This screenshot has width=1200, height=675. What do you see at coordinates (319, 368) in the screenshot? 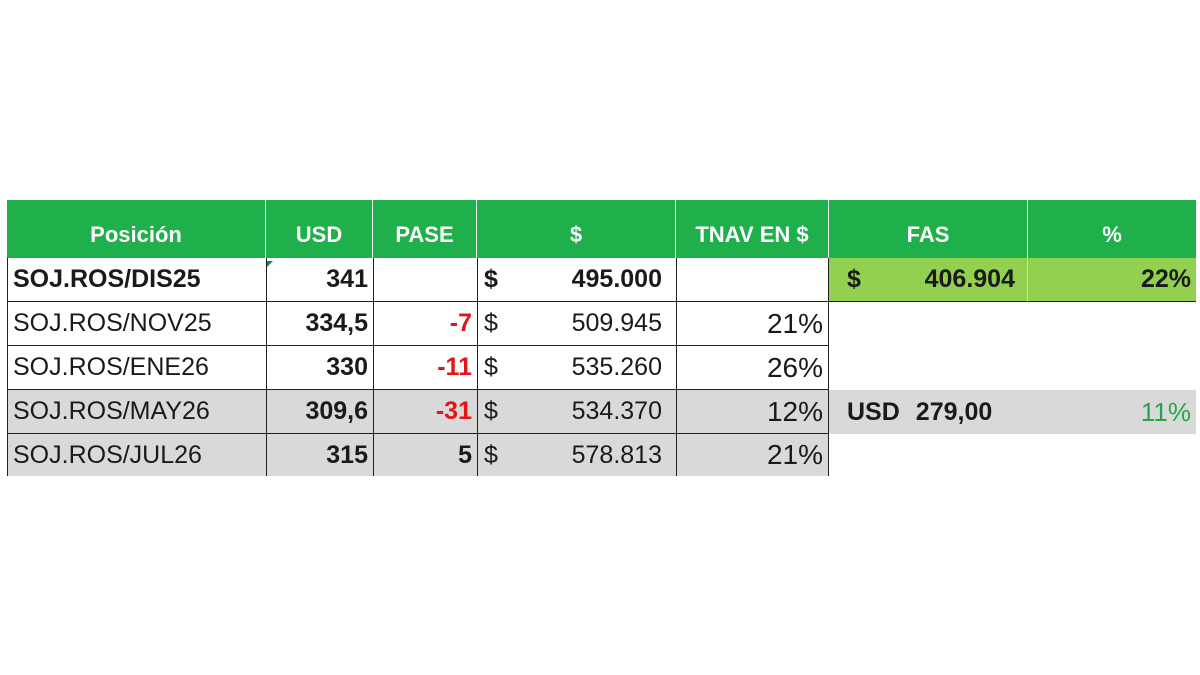
I see `cell-usd-row-3: 330` at bounding box center [319, 368].